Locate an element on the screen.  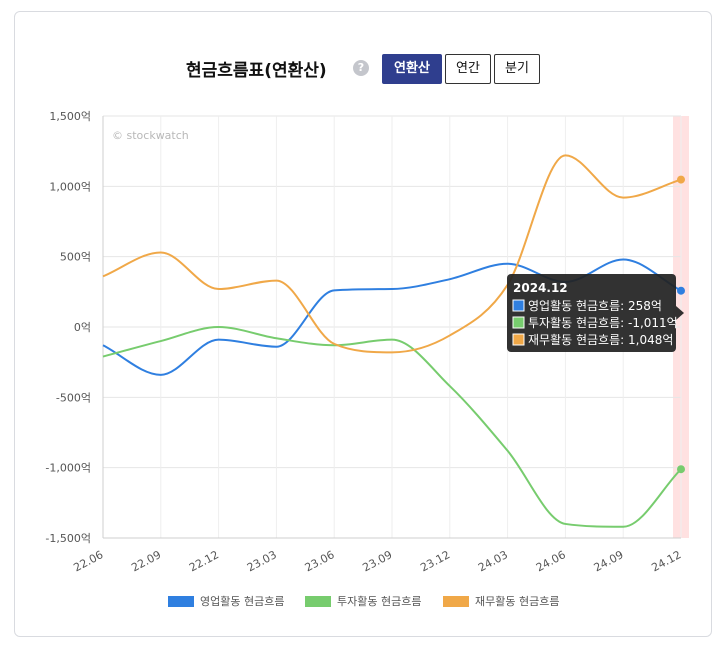
tooltip-title: 2024.12 is located at coordinates (540, 288).